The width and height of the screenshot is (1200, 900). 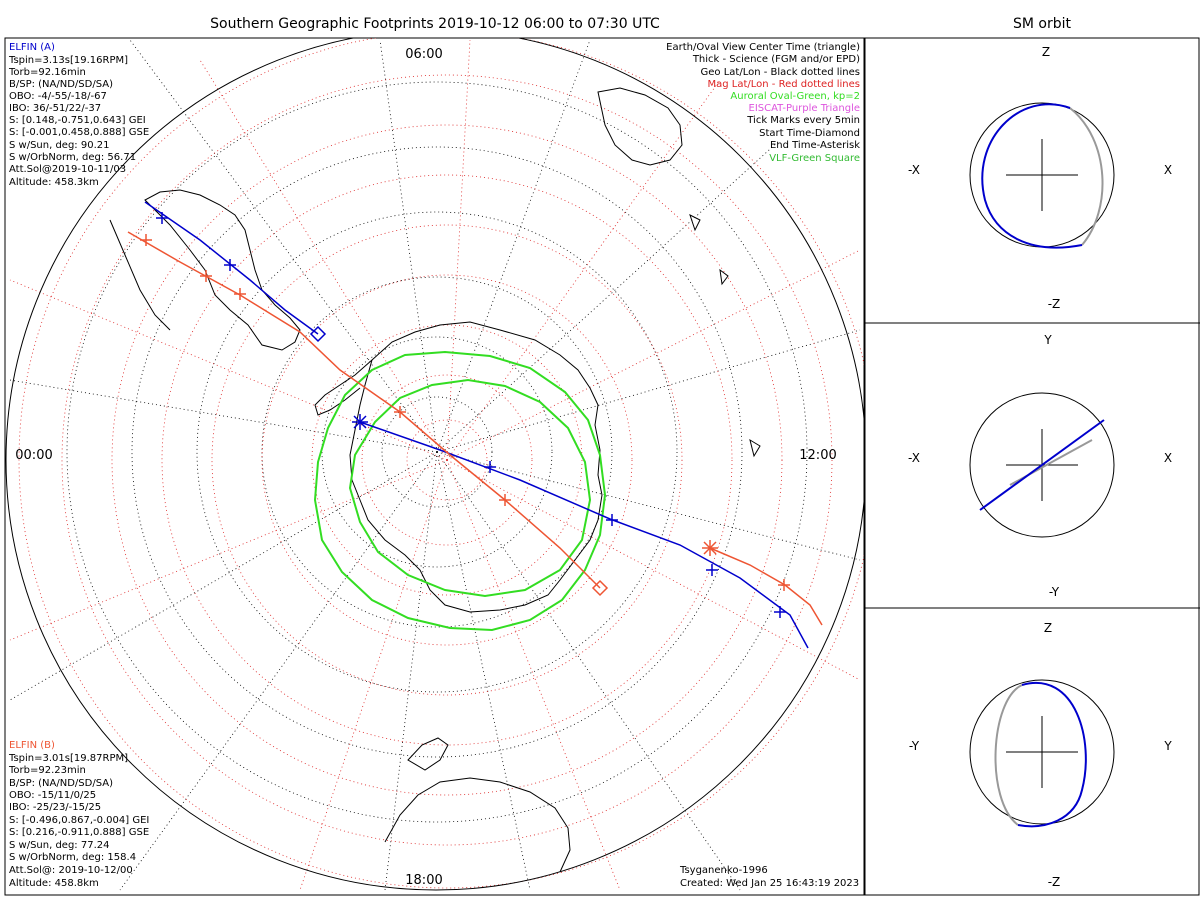 What do you see at coordinates (32, 745) in the screenshot?
I see `probe-b-name: ELFIN (B)` at bounding box center [32, 745].